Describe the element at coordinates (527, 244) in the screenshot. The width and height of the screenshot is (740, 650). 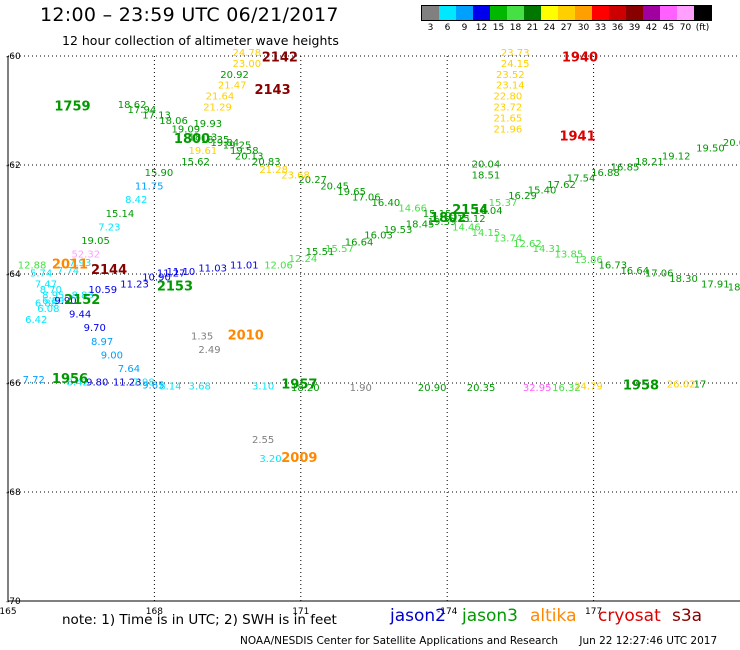
I see `wave-height-value: 12.62` at that location.